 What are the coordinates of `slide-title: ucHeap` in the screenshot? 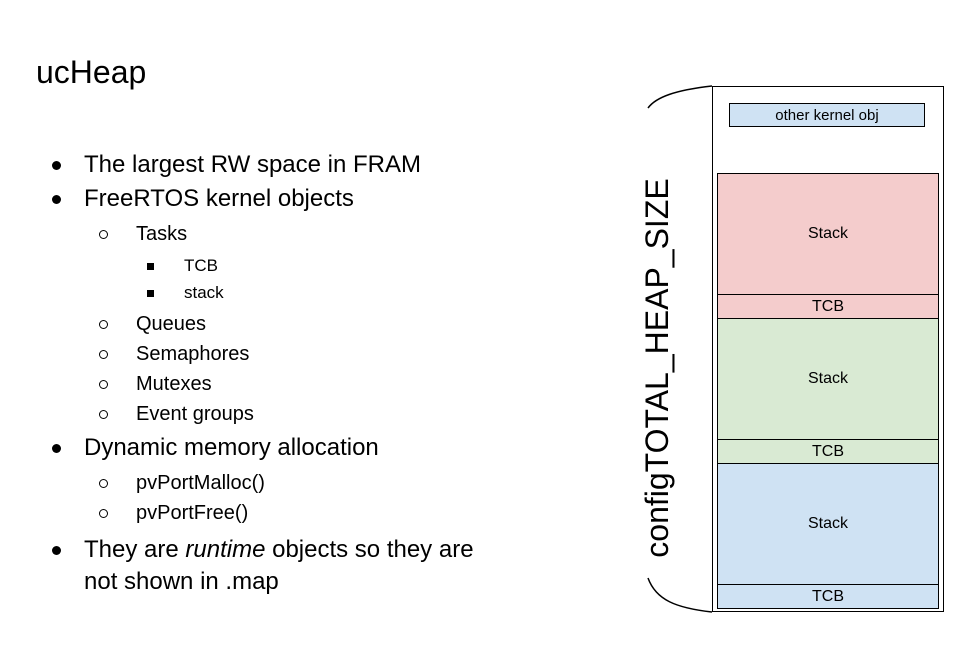 It's located at (91, 72).